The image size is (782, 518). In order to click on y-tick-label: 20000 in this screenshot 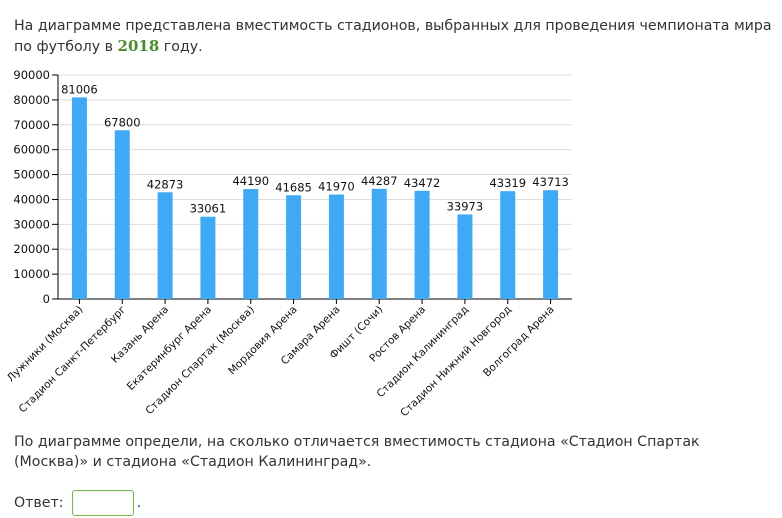, I will do `click(31, 249)`.